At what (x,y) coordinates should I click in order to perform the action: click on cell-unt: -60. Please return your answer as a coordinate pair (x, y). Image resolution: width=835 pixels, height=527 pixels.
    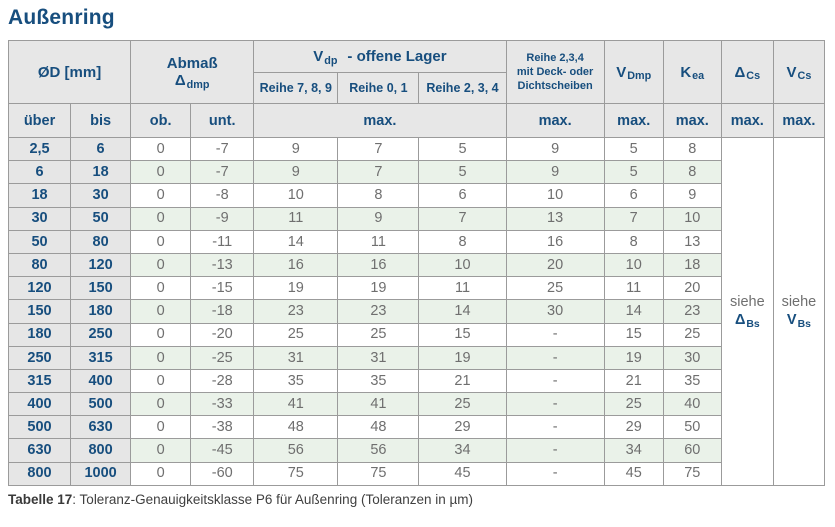
    Looking at the image, I should click on (222, 473).